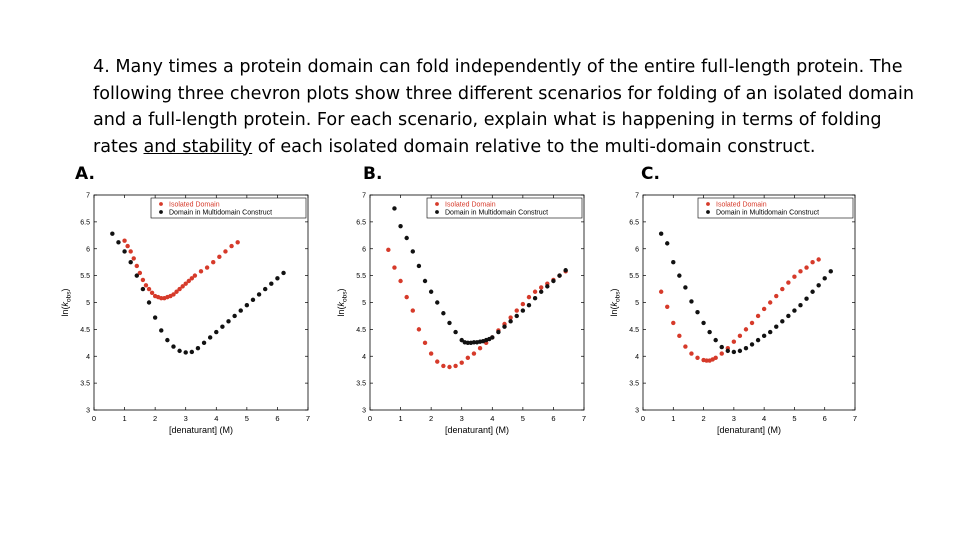 This screenshot has width=963, height=551. Describe the element at coordinates (361, 330) in the screenshot. I see `y-tick-label: 4.5` at that location.